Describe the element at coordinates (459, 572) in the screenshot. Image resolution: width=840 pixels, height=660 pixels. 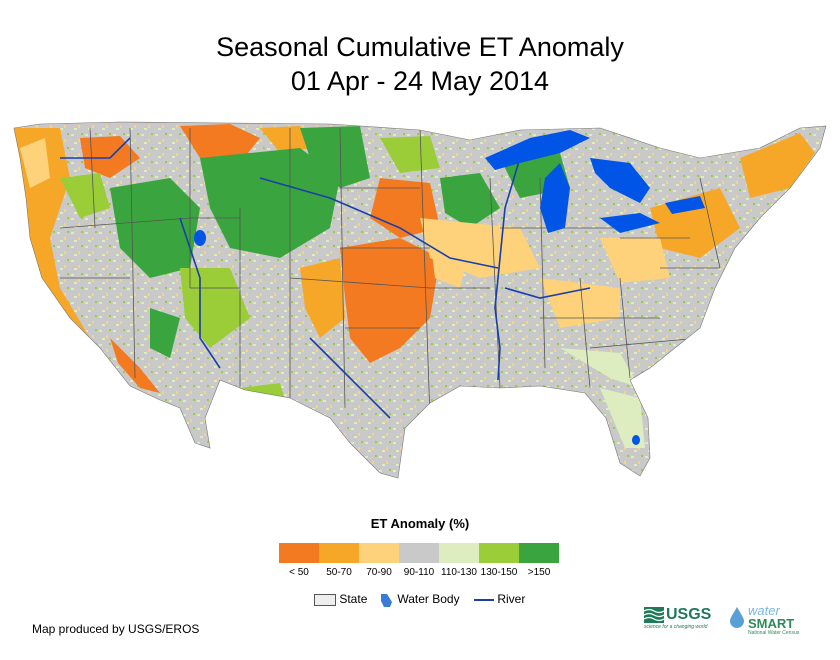
I see `legend-label-4: 110-130` at that location.